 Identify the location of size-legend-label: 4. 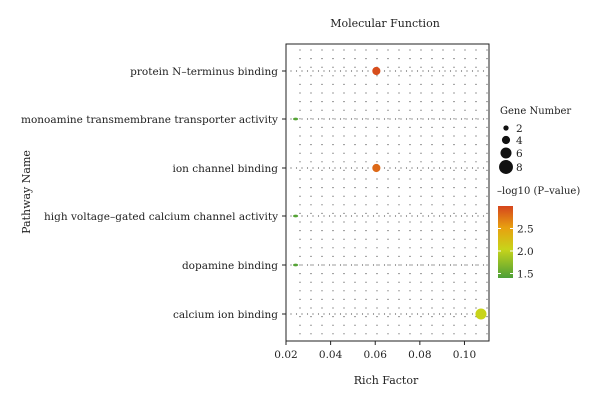
(519, 141).